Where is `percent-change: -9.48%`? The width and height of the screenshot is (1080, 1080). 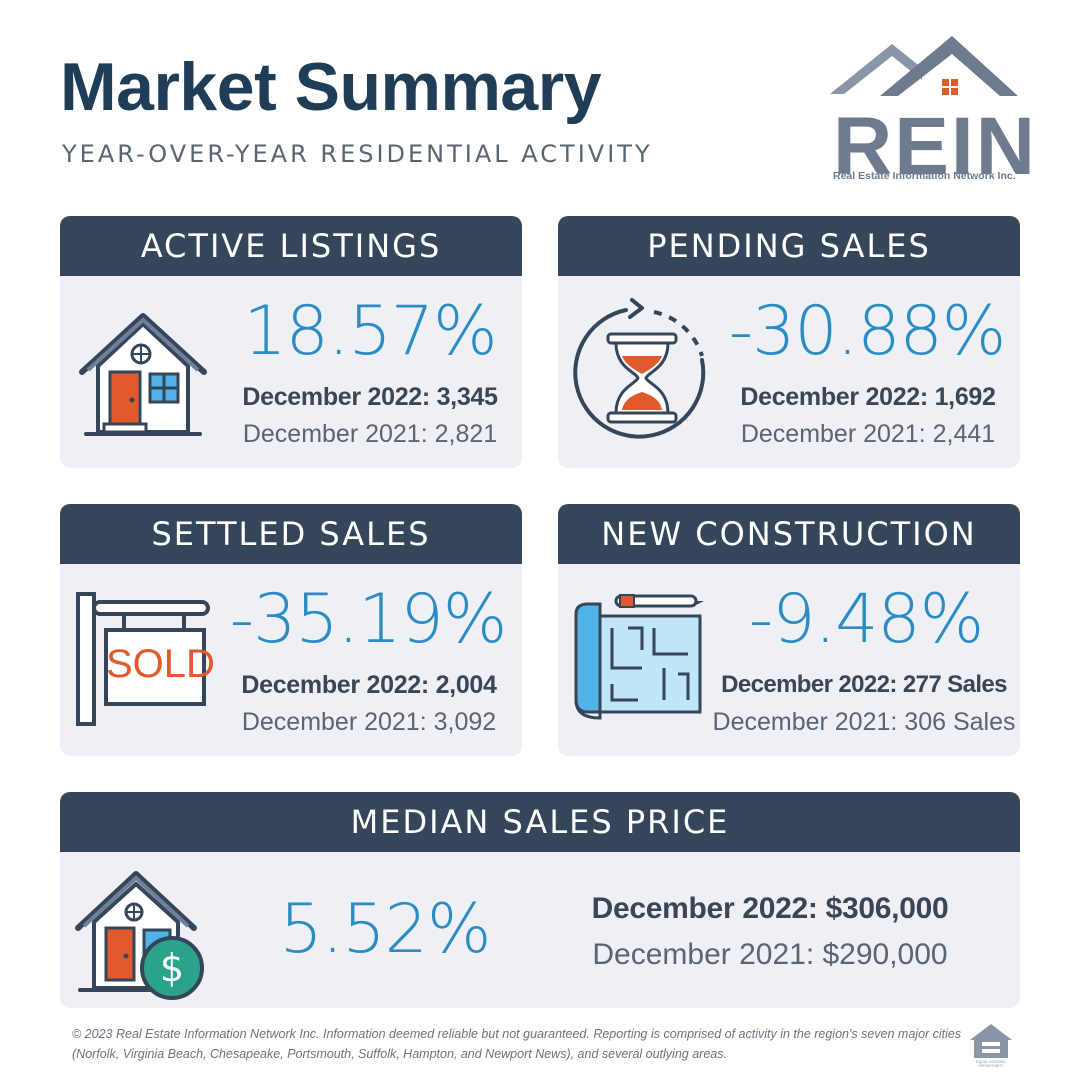 percent-change: -9.48% is located at coordinates (866, 619).